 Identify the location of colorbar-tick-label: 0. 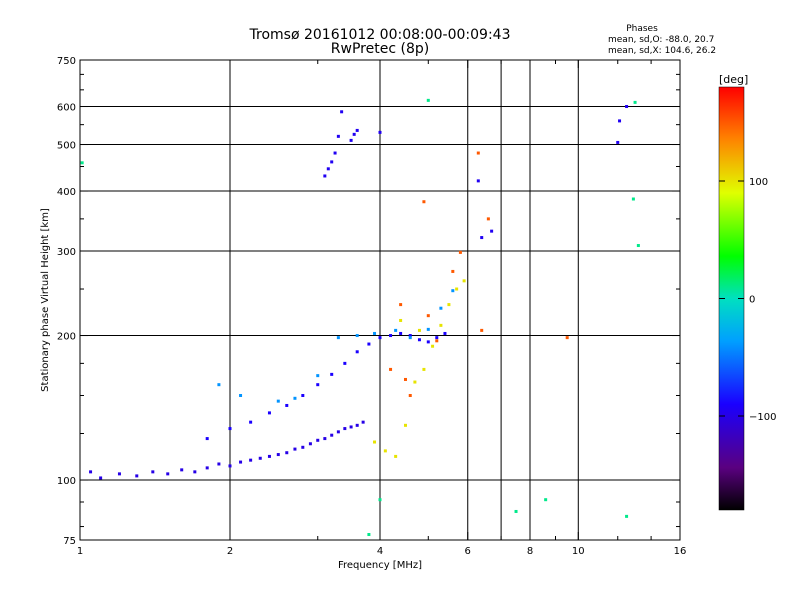
(752, 300).